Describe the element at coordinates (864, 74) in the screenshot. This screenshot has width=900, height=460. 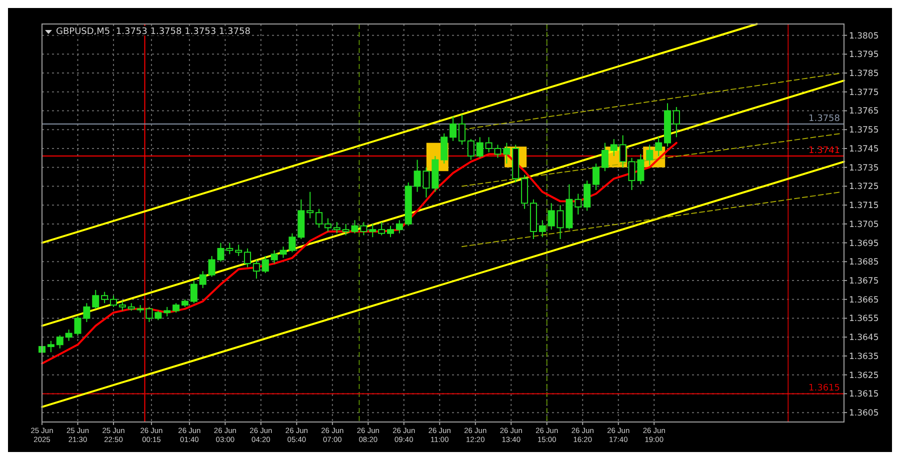
I see `y-tick-label: 1.3785` at that location.